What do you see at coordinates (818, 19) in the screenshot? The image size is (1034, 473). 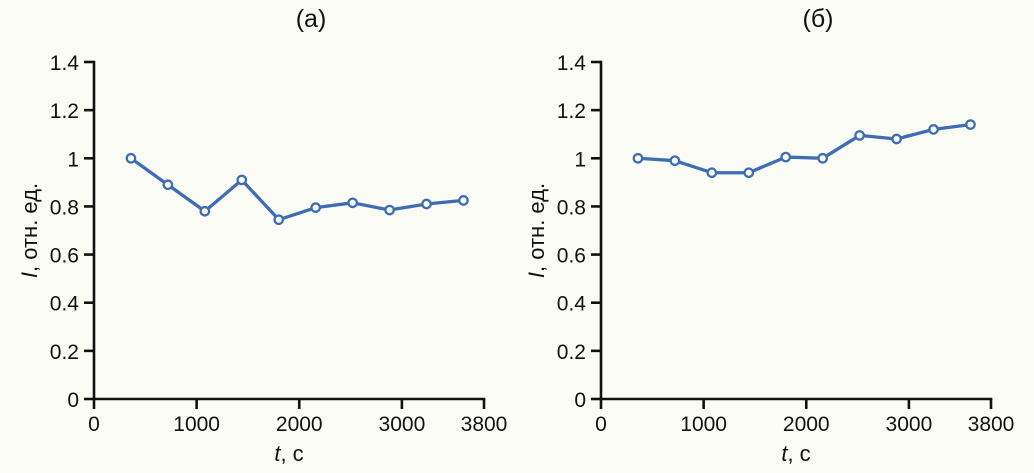 I see `subplot-b-title: (б)` at bounding box center [818, 19].